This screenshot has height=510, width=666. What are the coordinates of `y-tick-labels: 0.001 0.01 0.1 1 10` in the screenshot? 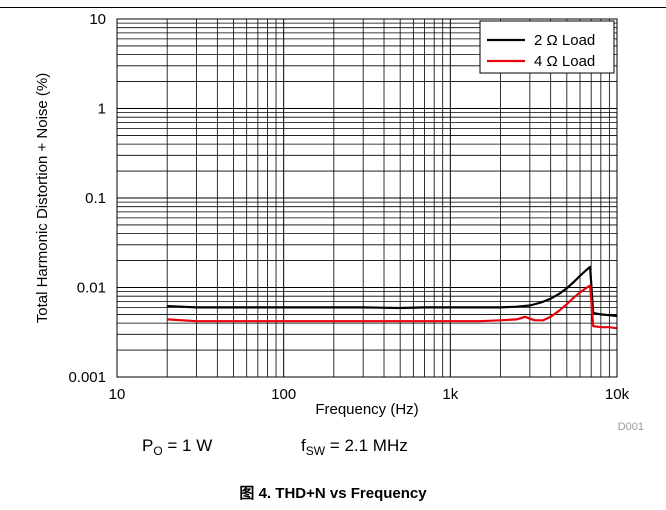 It's located at (87, 198).